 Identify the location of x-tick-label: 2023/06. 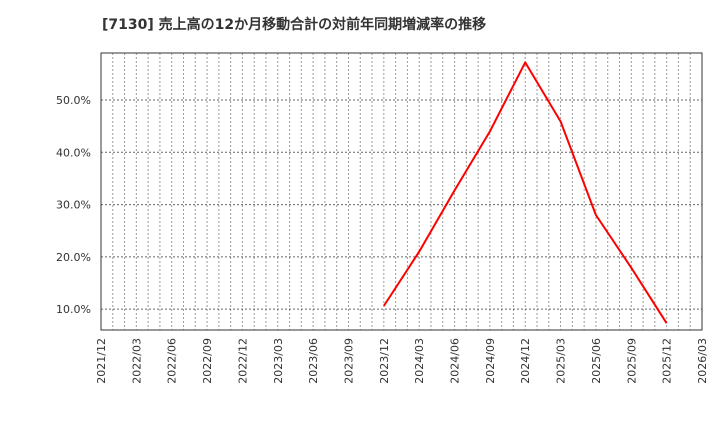
(313, 361).